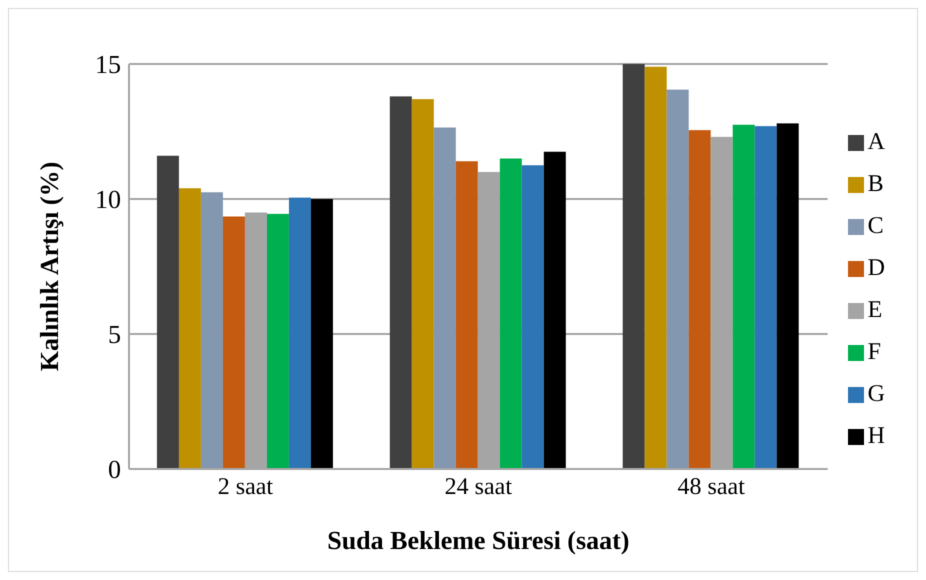  What do you see at coordinates (876, 268) in the screenshot?
I see `legend-label: D` at bounding box center [876, 268].